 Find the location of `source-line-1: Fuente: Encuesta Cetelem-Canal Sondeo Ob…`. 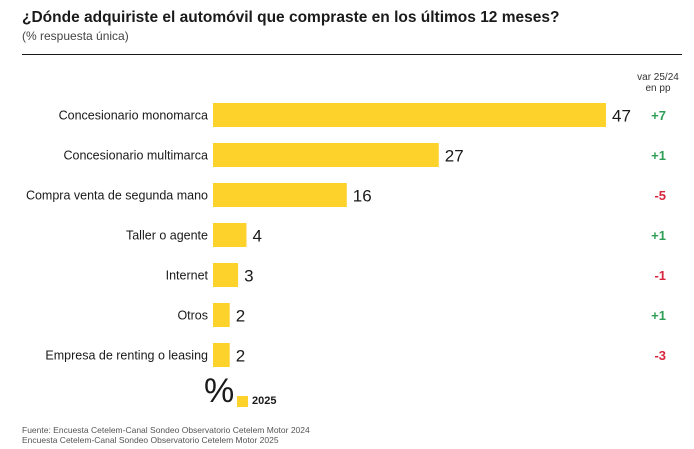

source-line-1: Fuente: Encuesta Cetelem-Canal Sondeo Ob… is located at coordinates (166, 430).